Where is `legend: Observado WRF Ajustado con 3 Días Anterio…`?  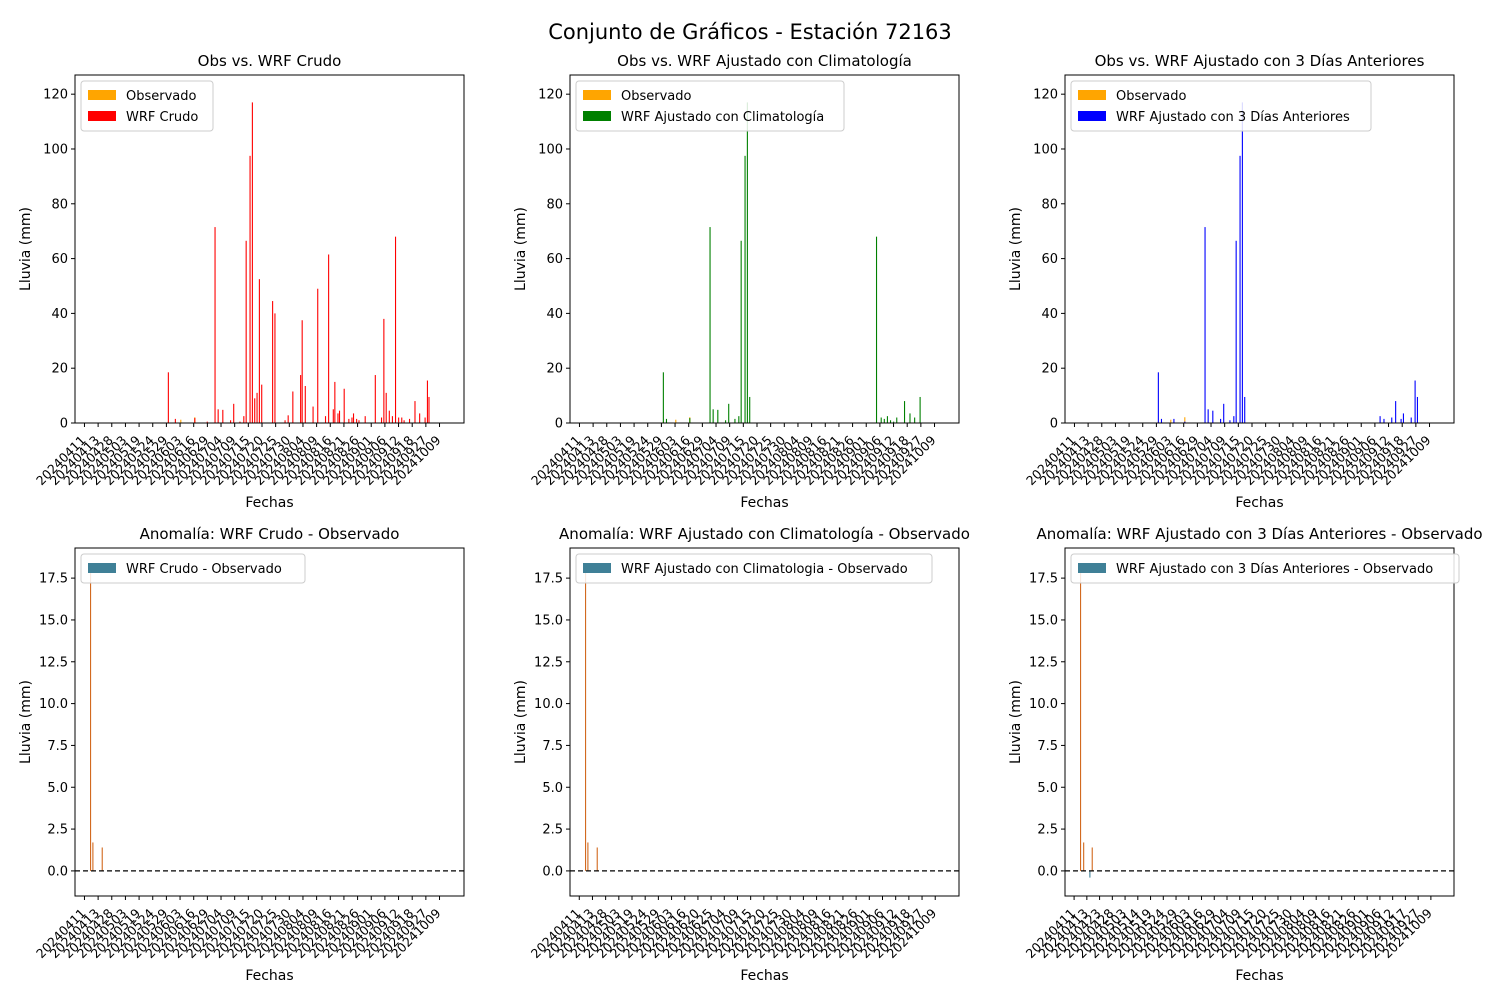 legend: Observado WRF Ajustado con 3 Días Anterio… is located at coordinates (1221, 106).